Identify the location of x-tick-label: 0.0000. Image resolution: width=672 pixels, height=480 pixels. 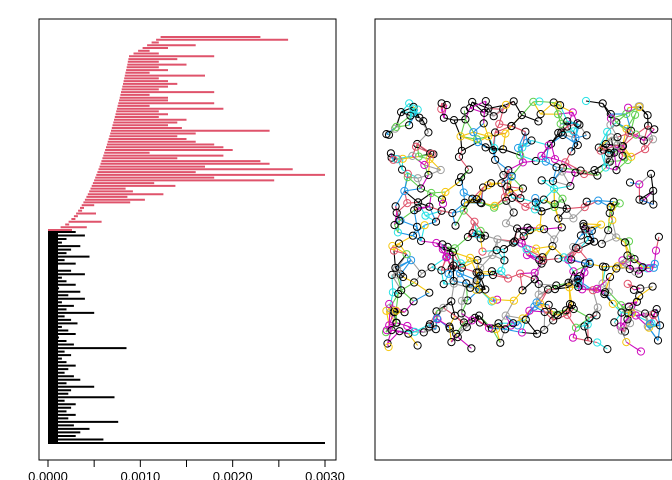
(48, 474).